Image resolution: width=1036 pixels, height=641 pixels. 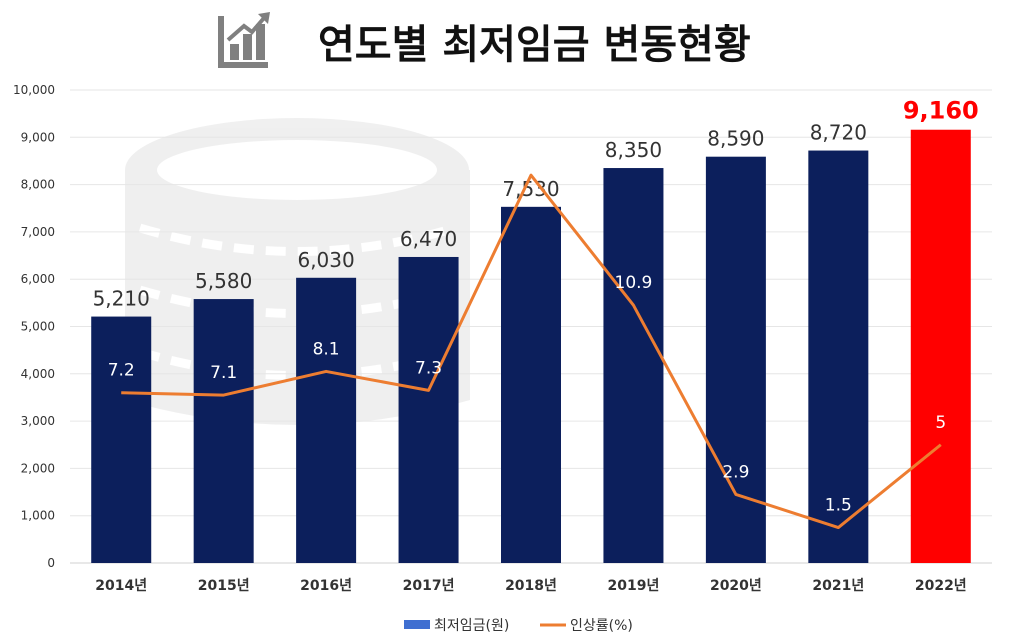 I want to click on rate-value-label: 10.9, so click(x=634, y=283).